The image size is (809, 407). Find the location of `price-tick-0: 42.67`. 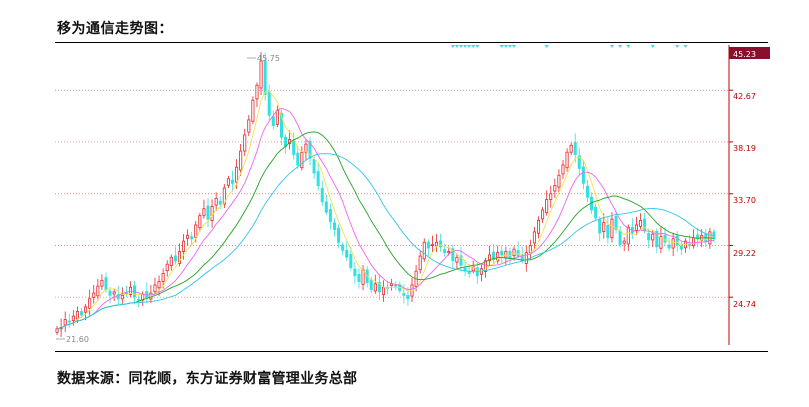

price-tick-0: 42.67 is located at coordinates (744, 96).